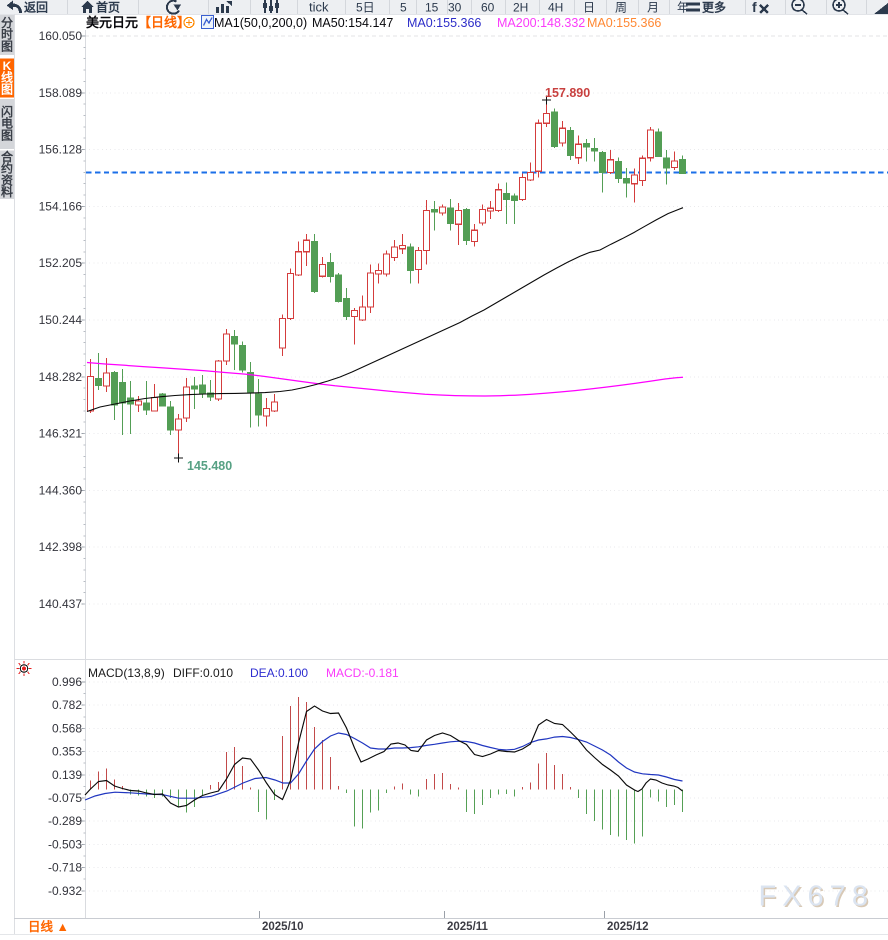 The image size is (888, 940). What do you see at coordinates (653, 8) in the screenshot?
I see `svg-text: 月` at bounding box center [653, 8].